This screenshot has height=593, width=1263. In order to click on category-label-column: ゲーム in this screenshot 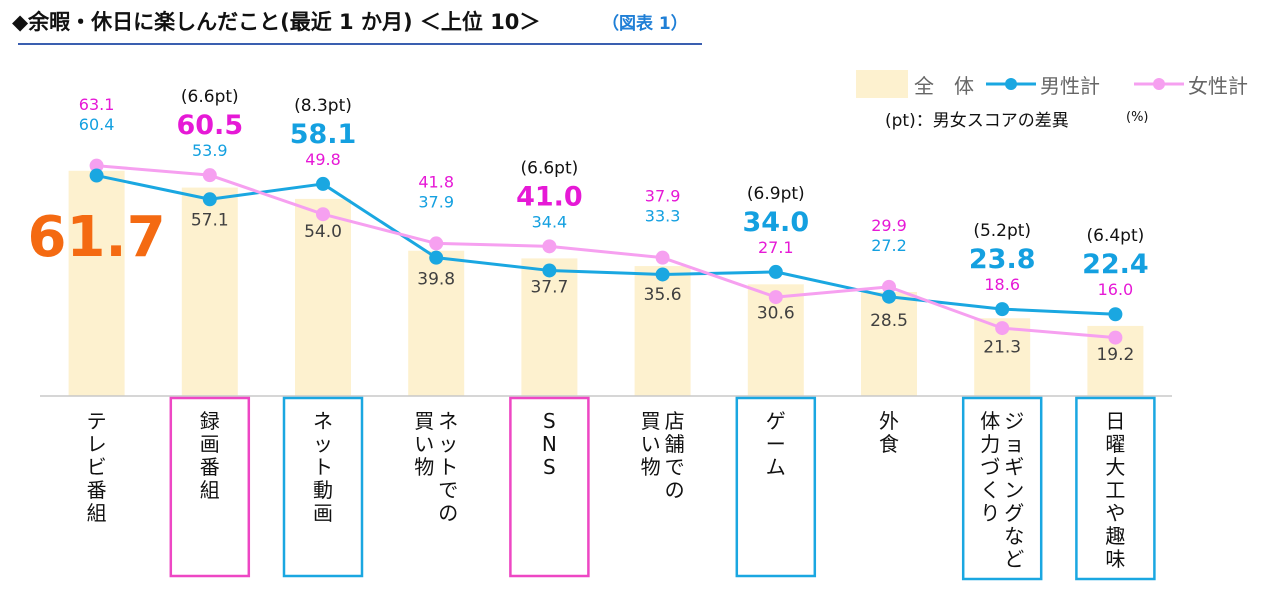, I will do `click(776, 444)`.